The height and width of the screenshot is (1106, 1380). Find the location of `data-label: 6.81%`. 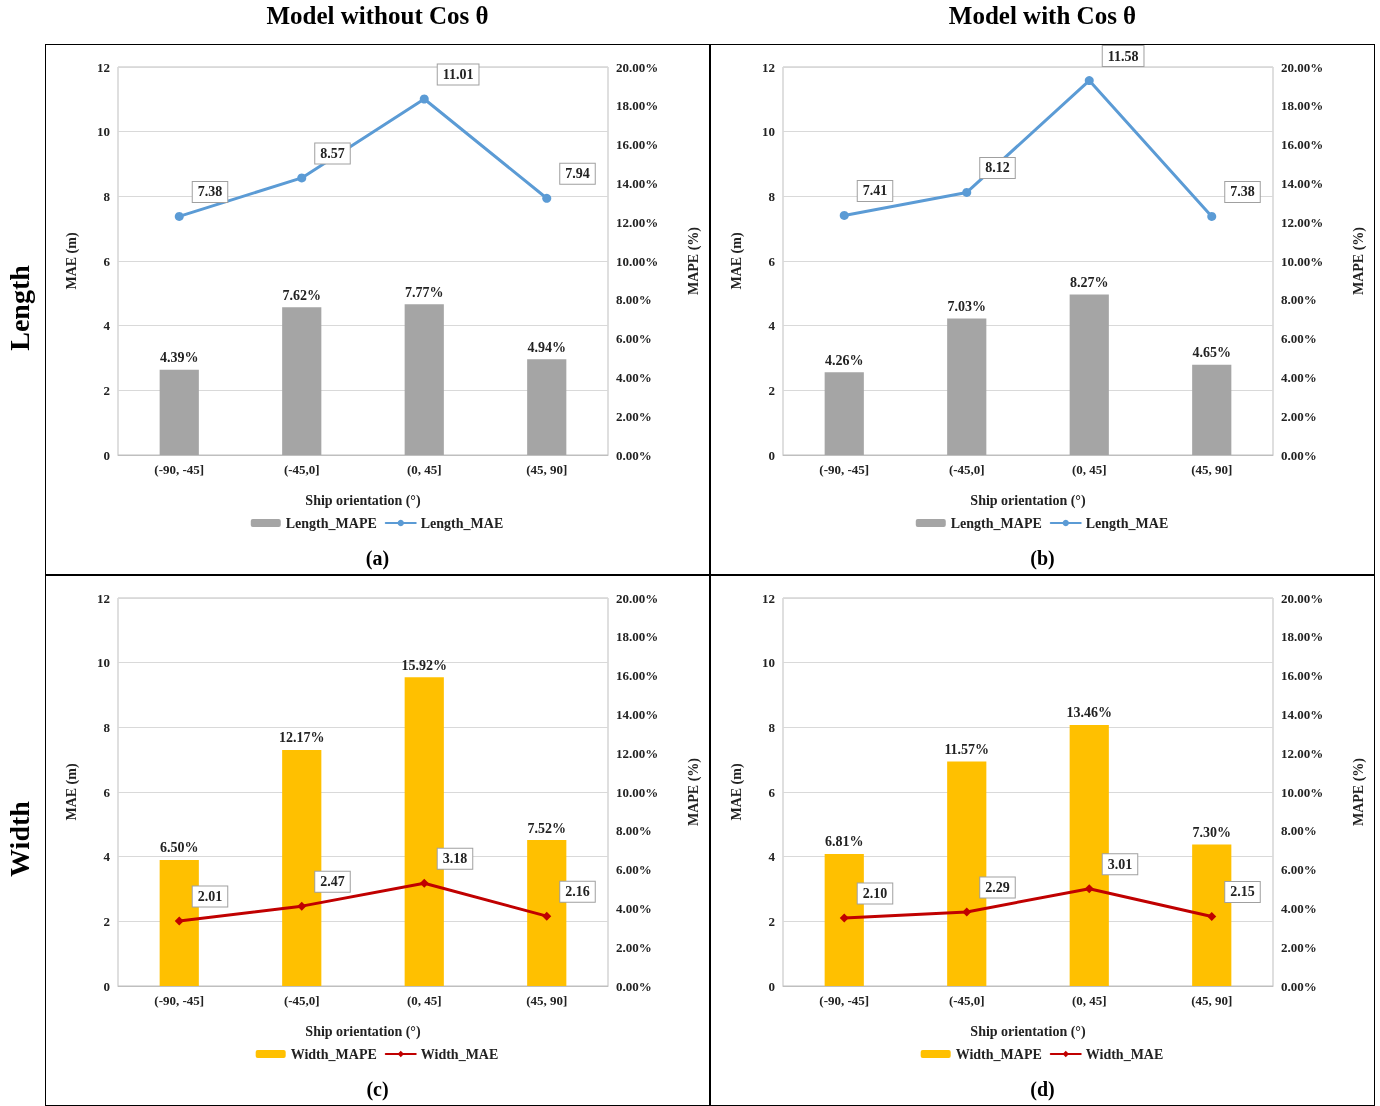

data-label: 6.81% is located at coordinates (844, 842).